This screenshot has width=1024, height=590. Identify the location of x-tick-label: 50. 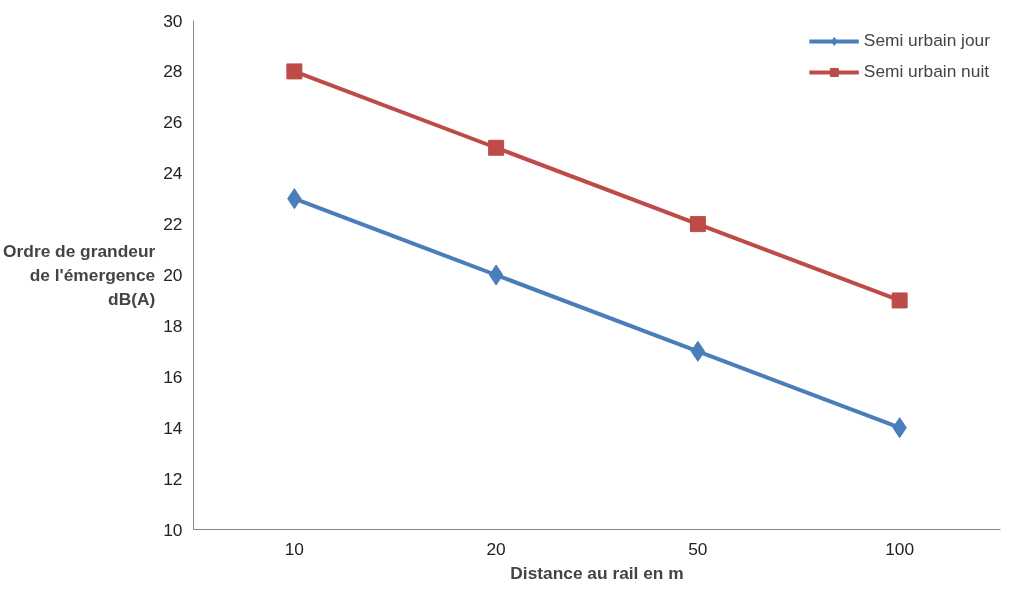
(698, 548).